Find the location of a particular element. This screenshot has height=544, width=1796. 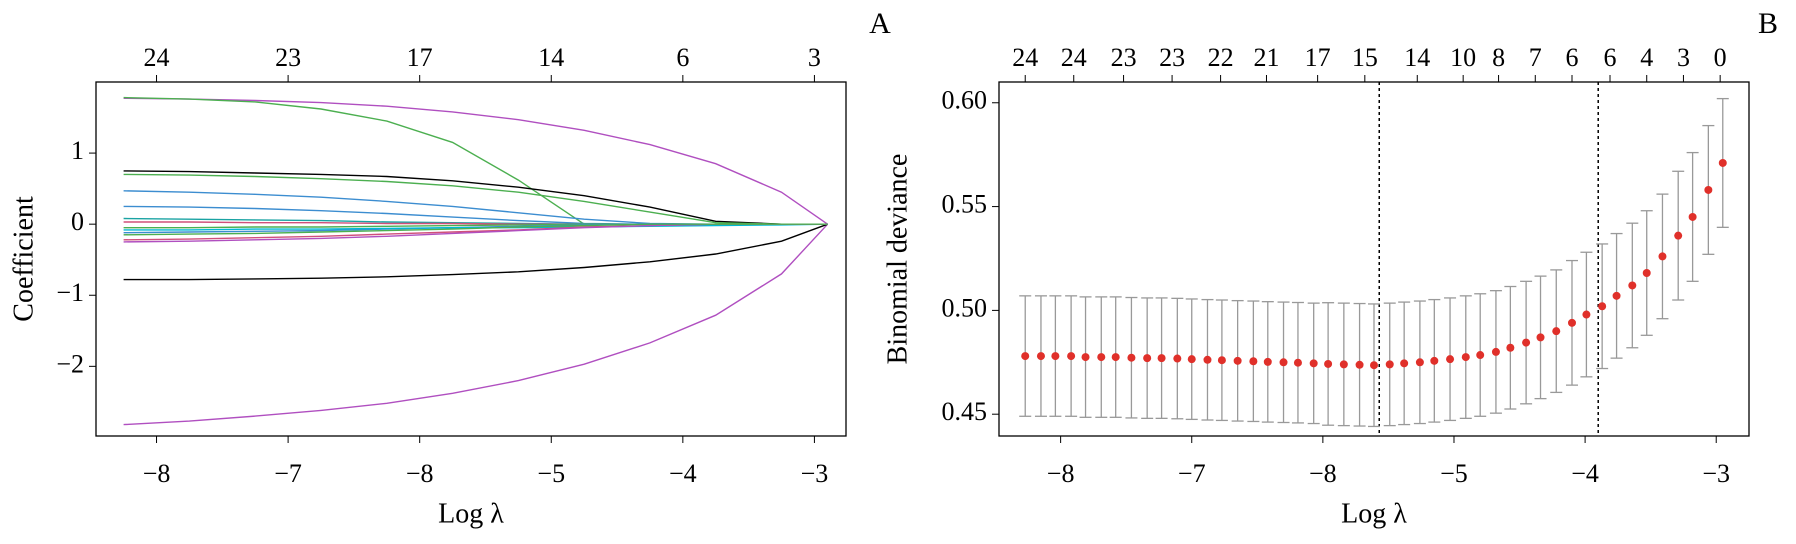

y-tick-label: 0.55 is located at coordinates (965, 204).